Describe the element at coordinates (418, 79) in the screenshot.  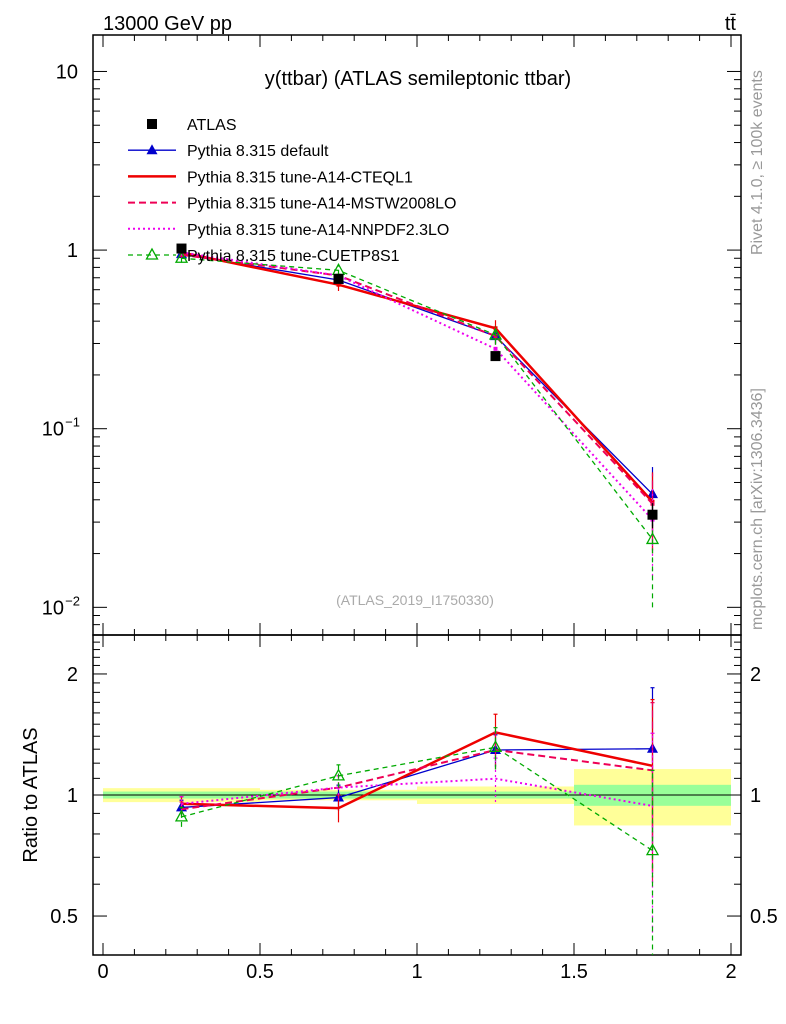
I see `chart-title: y(ttbar) (ATLAS semileptonic ttbar)` at that location.